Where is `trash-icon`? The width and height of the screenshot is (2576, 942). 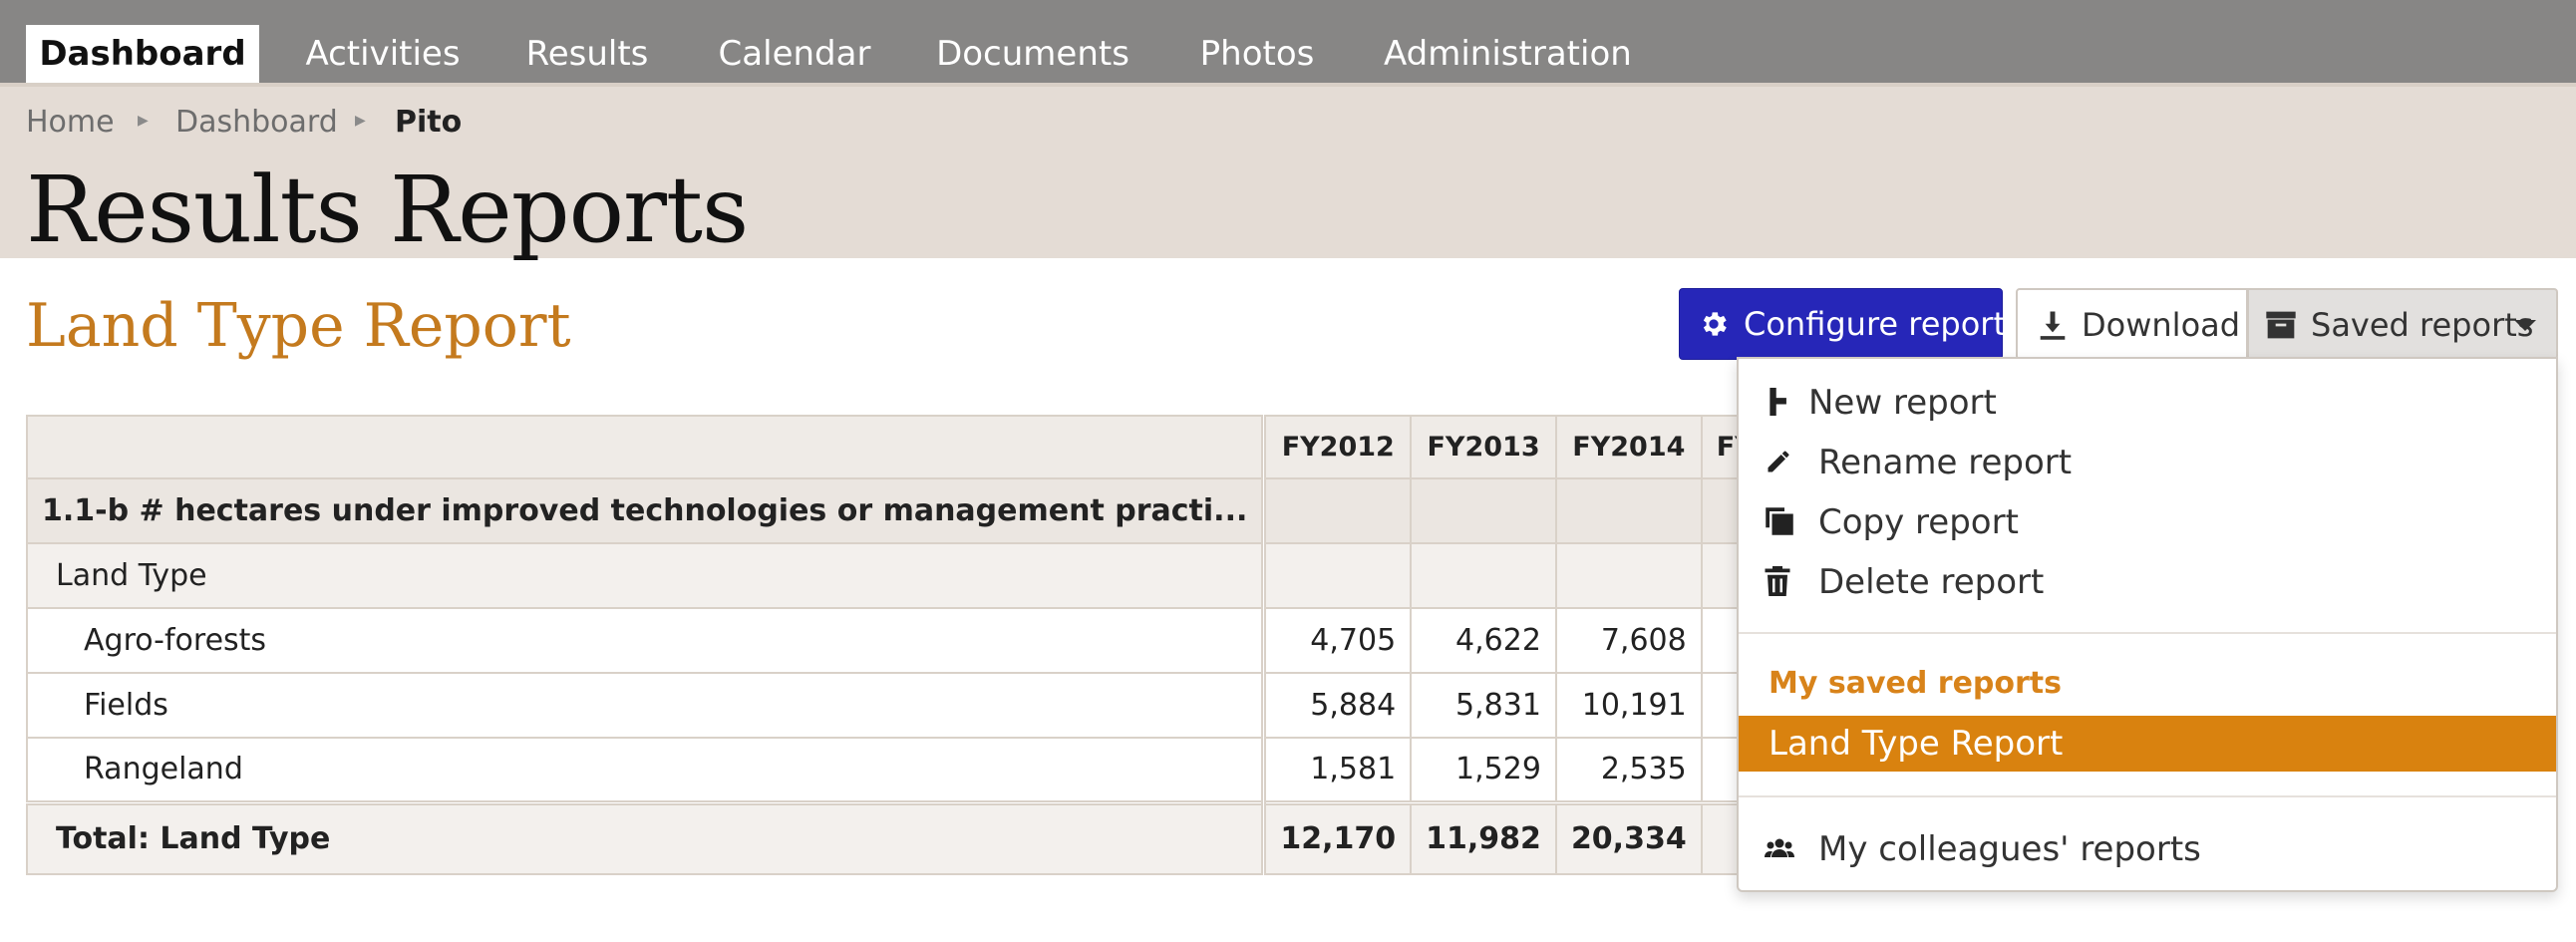 trash-icon is located at coordinates (1777, 581).